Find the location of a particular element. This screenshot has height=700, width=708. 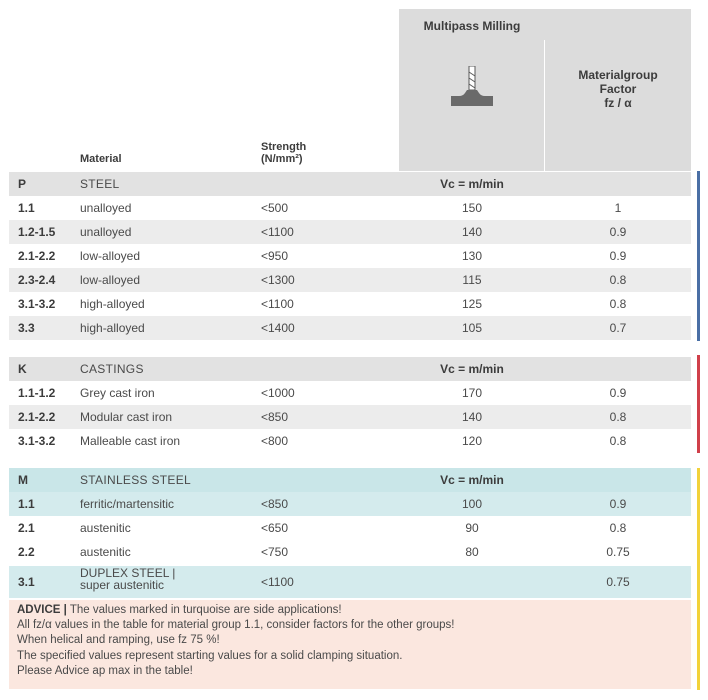

material-name: Modular cast iron is located at coordinates (126, 417).